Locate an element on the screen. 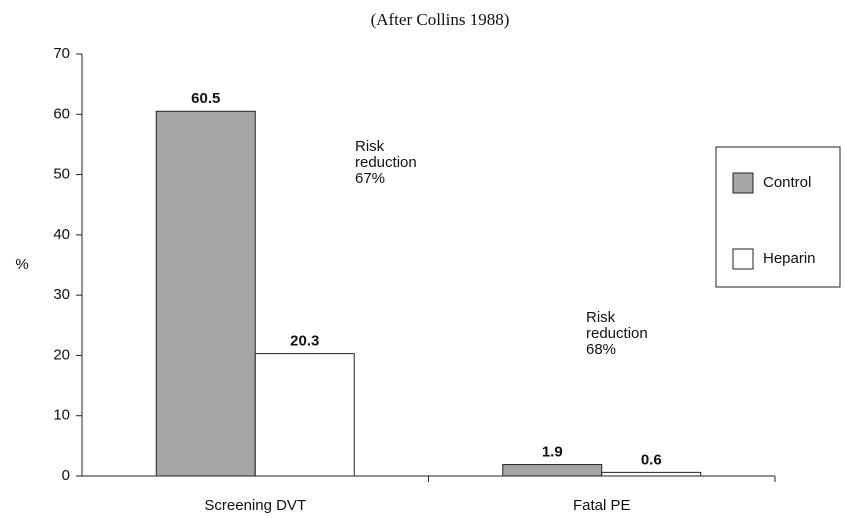 The image size is (845, 519). y-tick-label: 50 is located at coordinates (61, 174).